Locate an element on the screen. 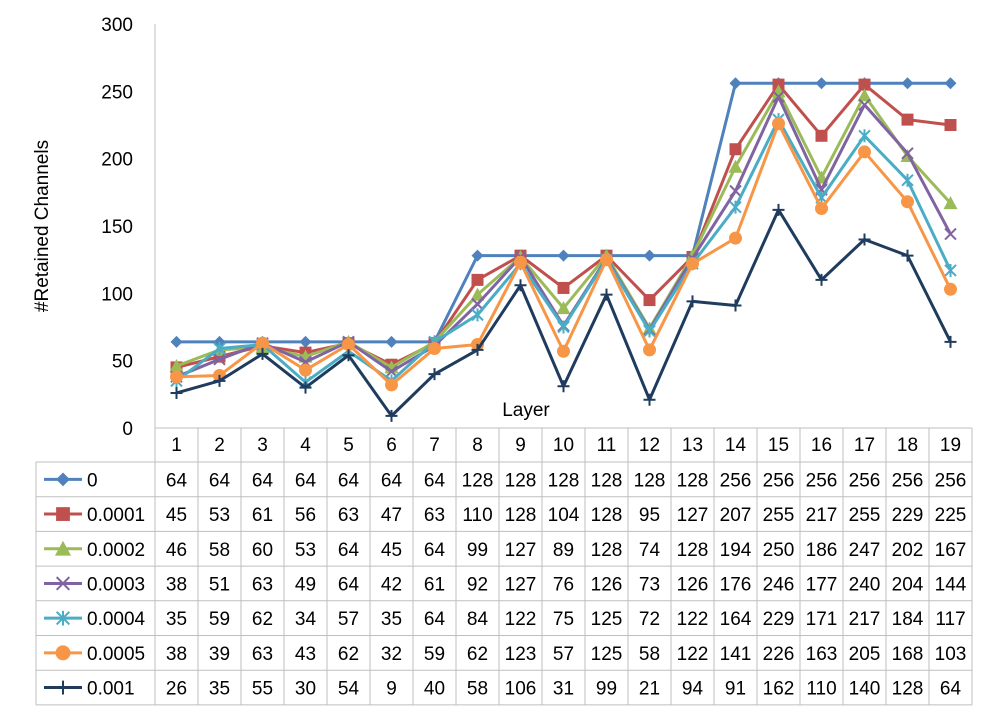  data-label: 42 is located at coordinates (391, 584).